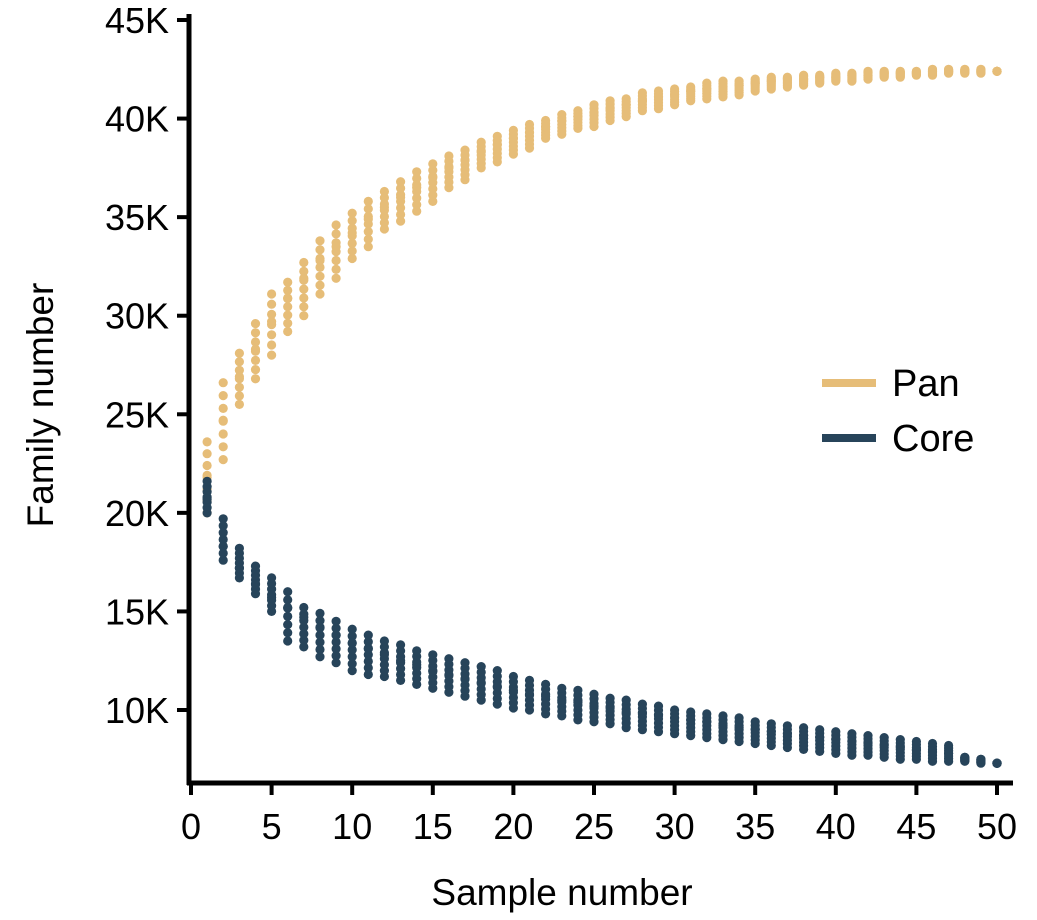 The height and width of the screenshot is (920, 1037). Describe the element at coordinates (433, 671) in the screenshot. I see `point-core-15-mean` at that location.